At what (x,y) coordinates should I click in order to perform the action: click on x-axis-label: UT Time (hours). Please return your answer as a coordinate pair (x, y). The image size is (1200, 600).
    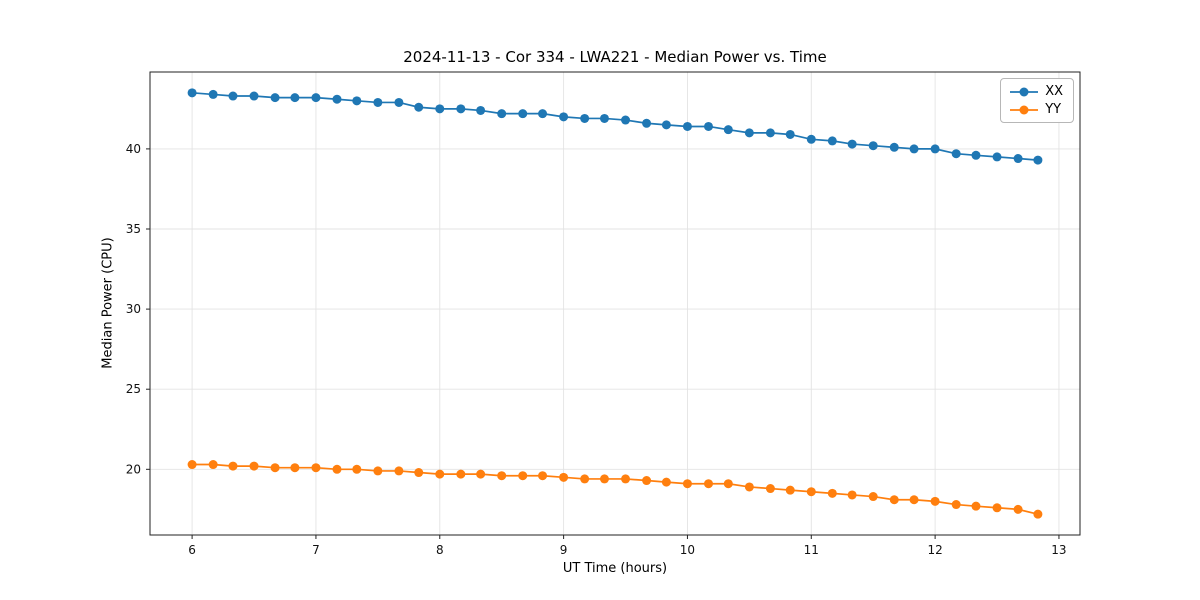
    Looking at the image, I should click on (615, 568).